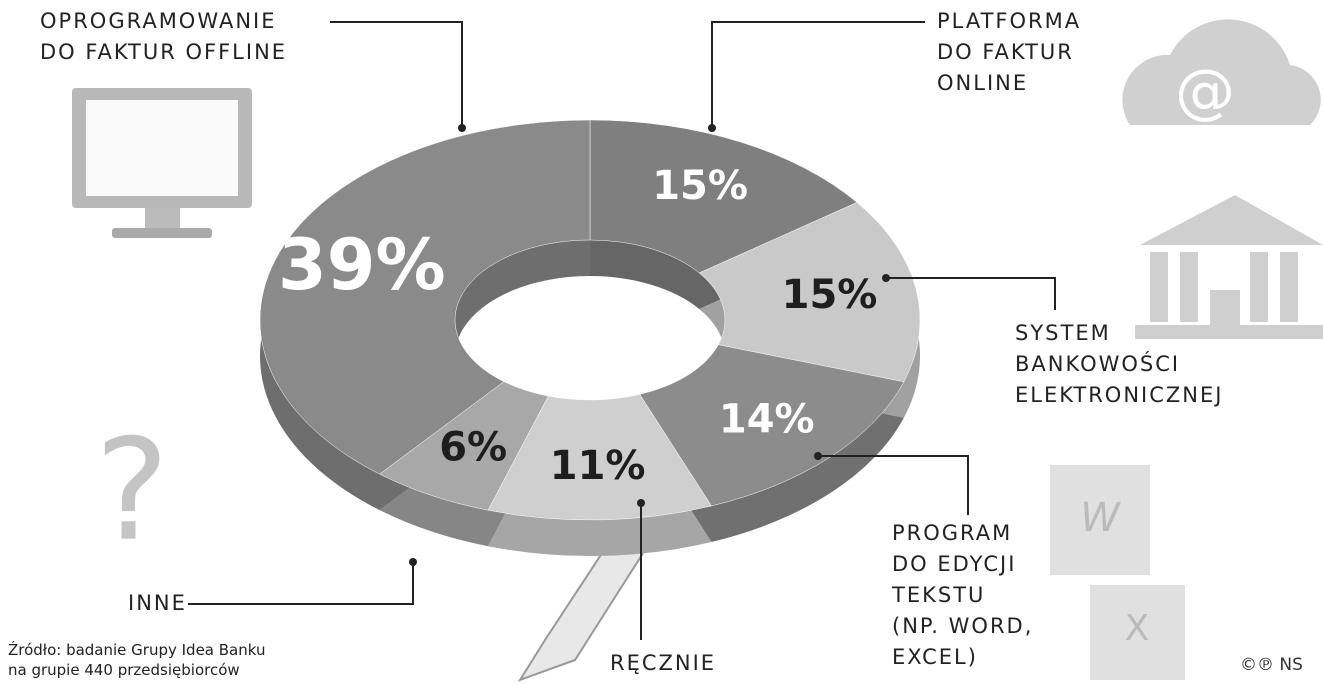 The height and width of the screenshot is (684, 1323). What do you see at coordinates (1137, 628) in the screenshot?
I see `svg-text: X` at bounding box center [1137, 628].